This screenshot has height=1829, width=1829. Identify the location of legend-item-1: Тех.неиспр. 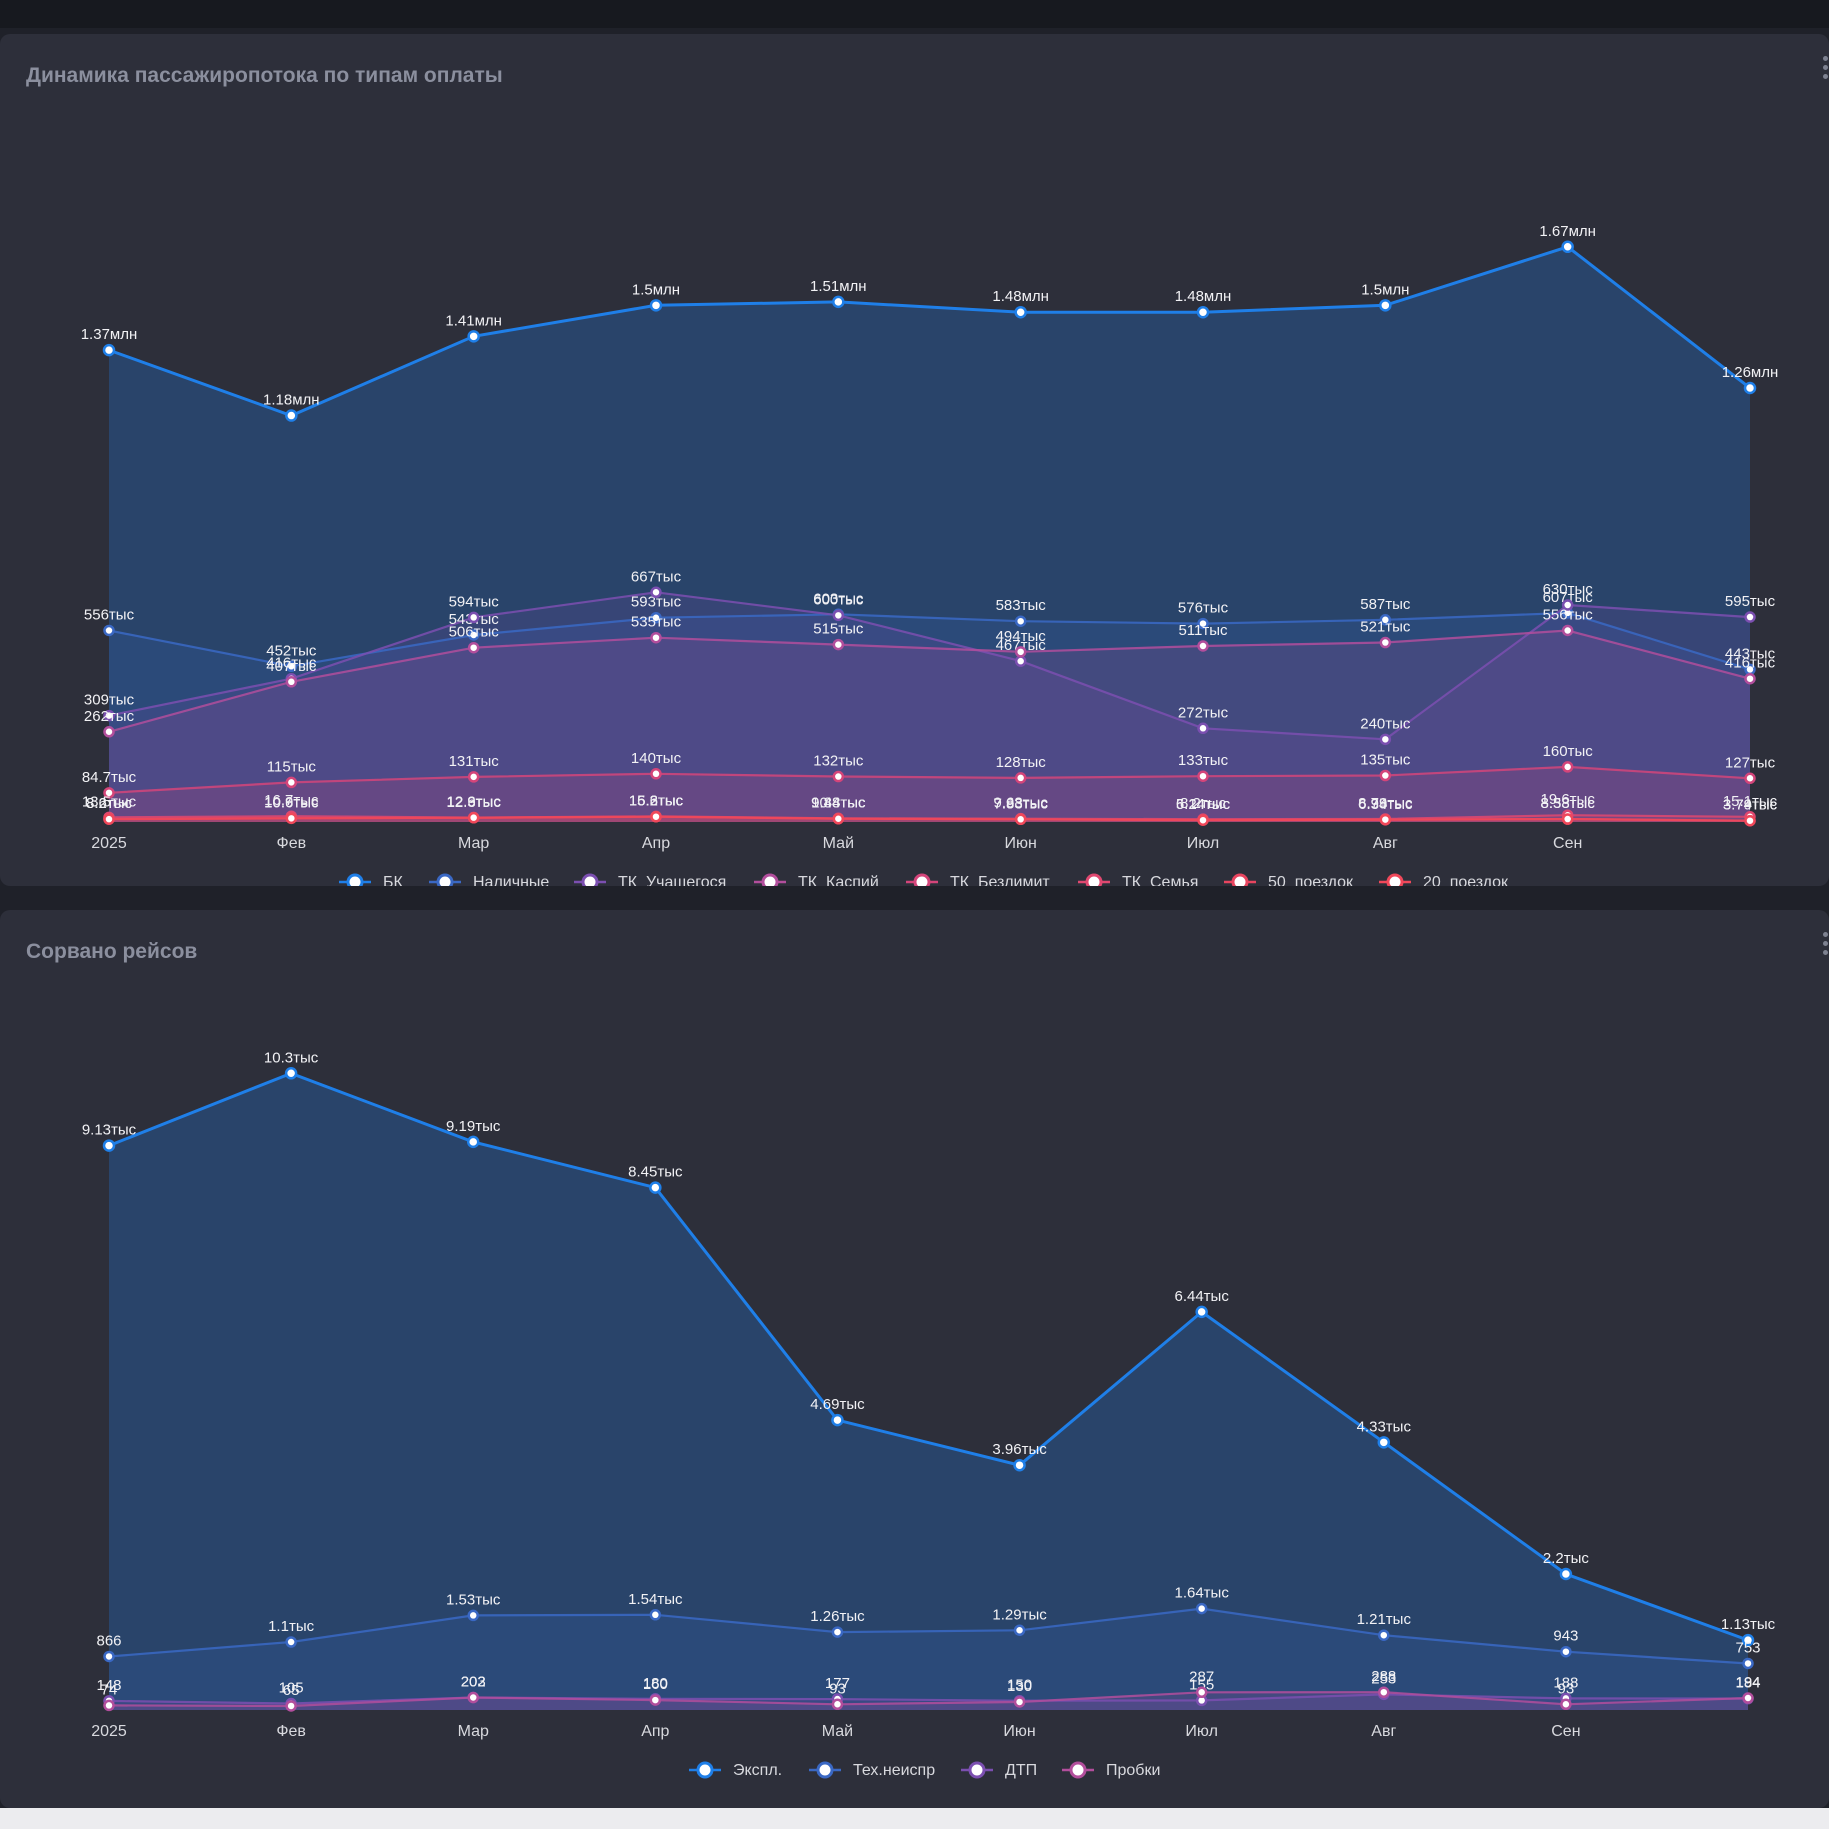
(872, 1770).